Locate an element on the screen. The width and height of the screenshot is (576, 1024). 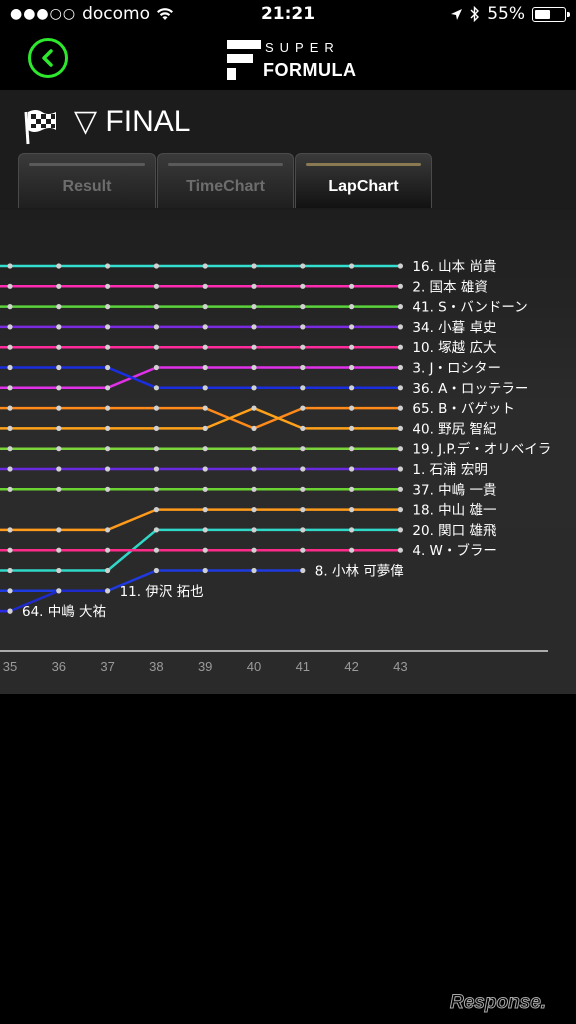
tab-timechart: TimeChart is located at coordinates (225, 180).